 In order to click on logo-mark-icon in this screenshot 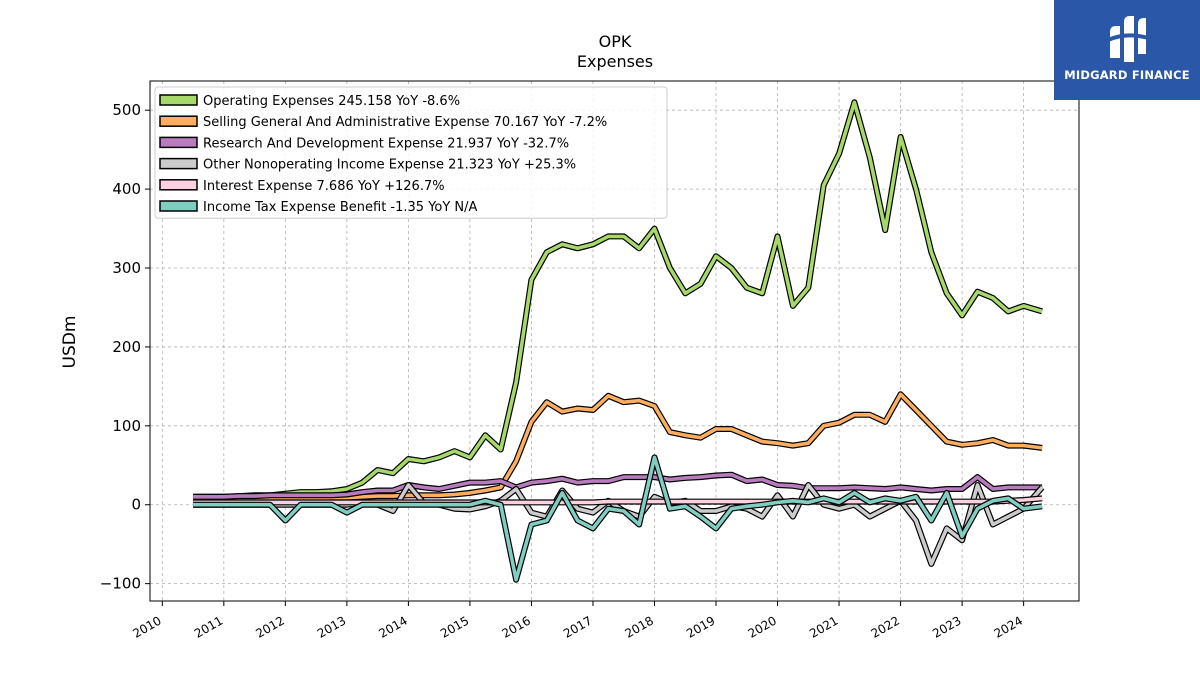, I will do `click(1128, 39)`.